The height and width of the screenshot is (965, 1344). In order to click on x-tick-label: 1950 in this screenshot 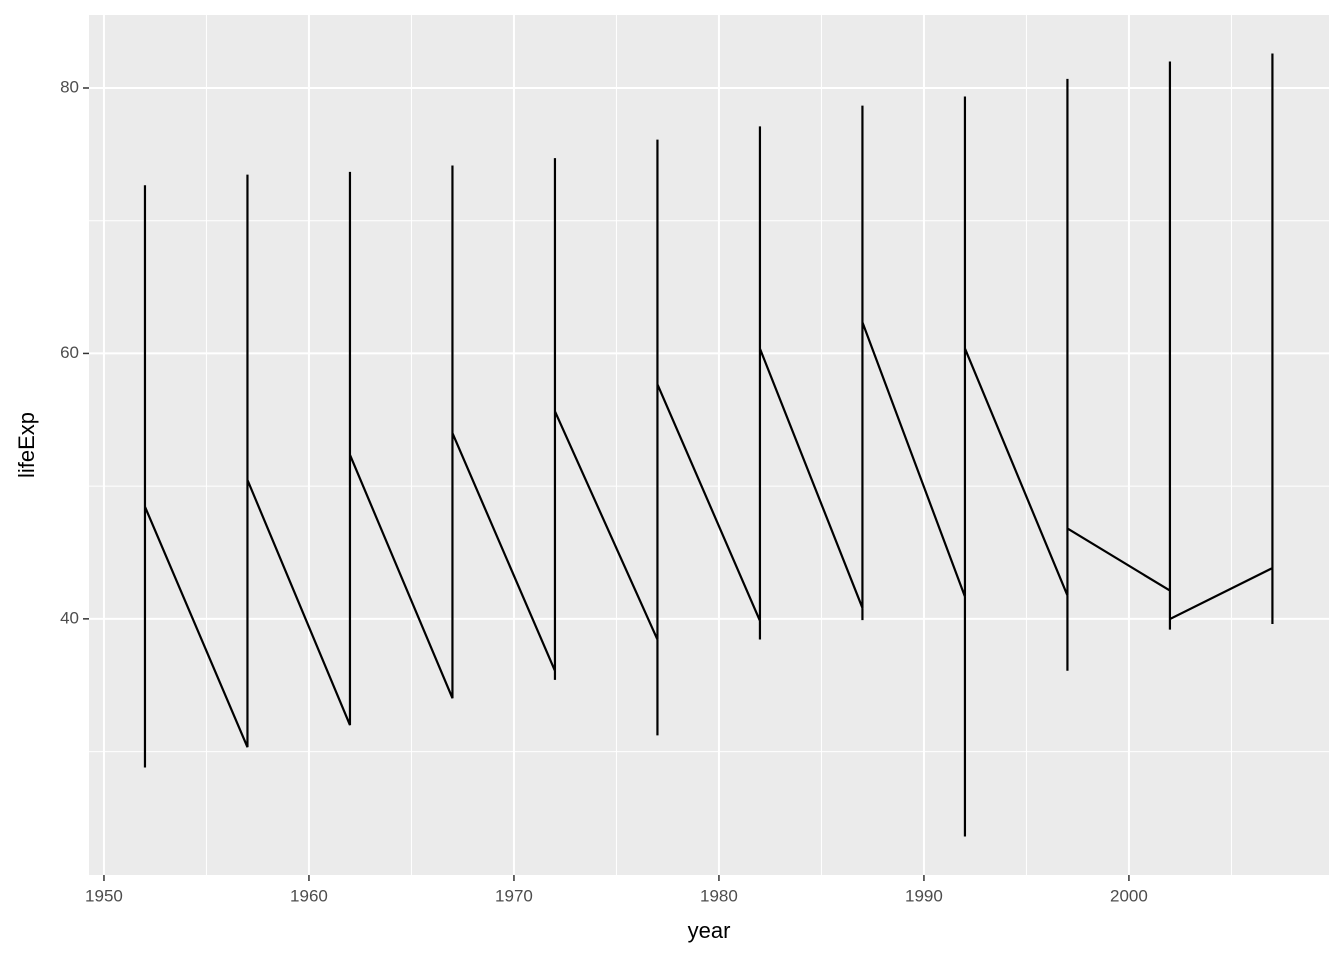, I will do `click(104, 895)`.